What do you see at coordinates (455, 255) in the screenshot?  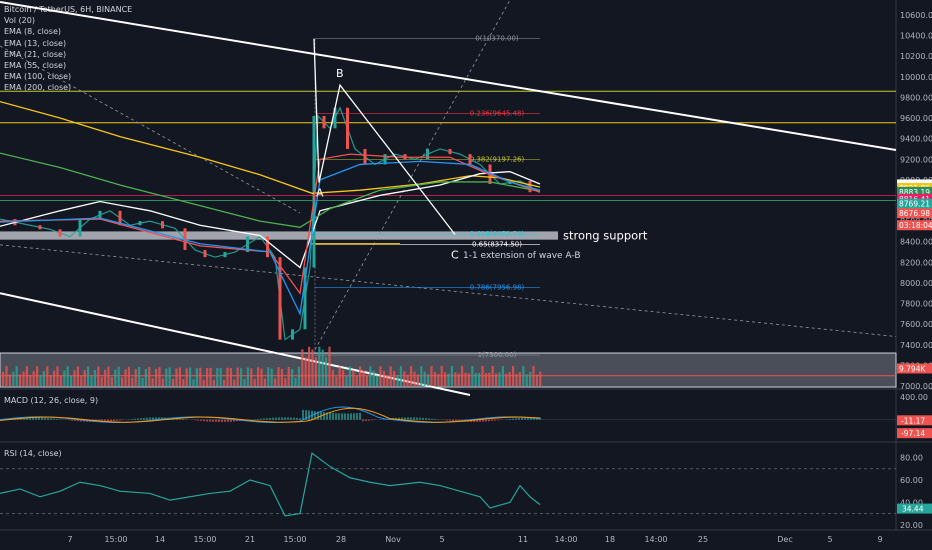 I see `wave-c-label: C` at bounding box center [455, 255].